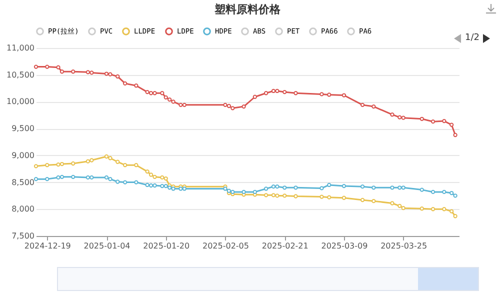  Describe the element at coordinates (472, 38) in the screenshot. I see `text: 1/2` at that location.